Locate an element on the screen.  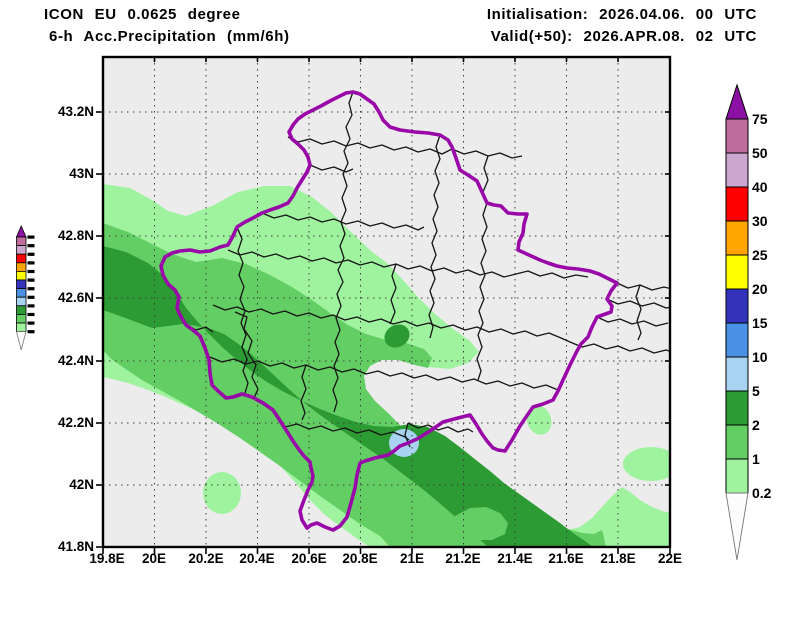
x-tick-label: 20.4E is located at coordinates (257, 558).